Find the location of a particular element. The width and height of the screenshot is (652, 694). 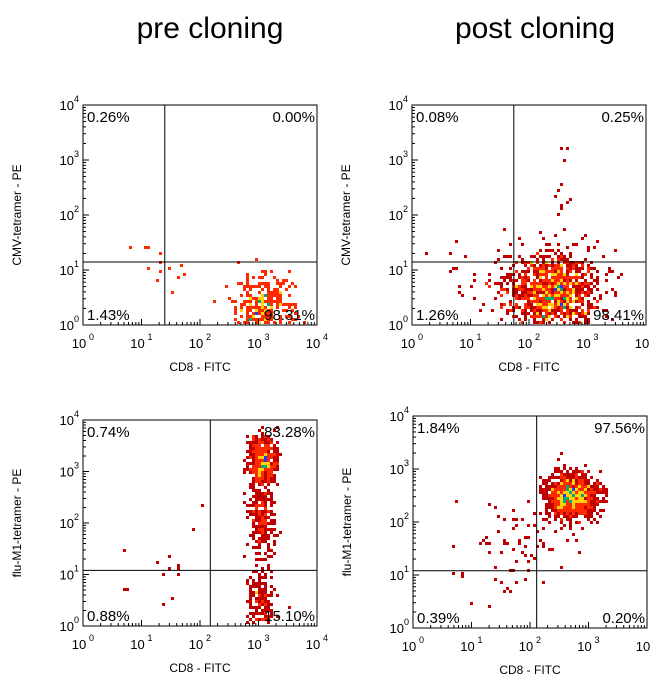

event-density-layer is located at coordinates (524, 235).